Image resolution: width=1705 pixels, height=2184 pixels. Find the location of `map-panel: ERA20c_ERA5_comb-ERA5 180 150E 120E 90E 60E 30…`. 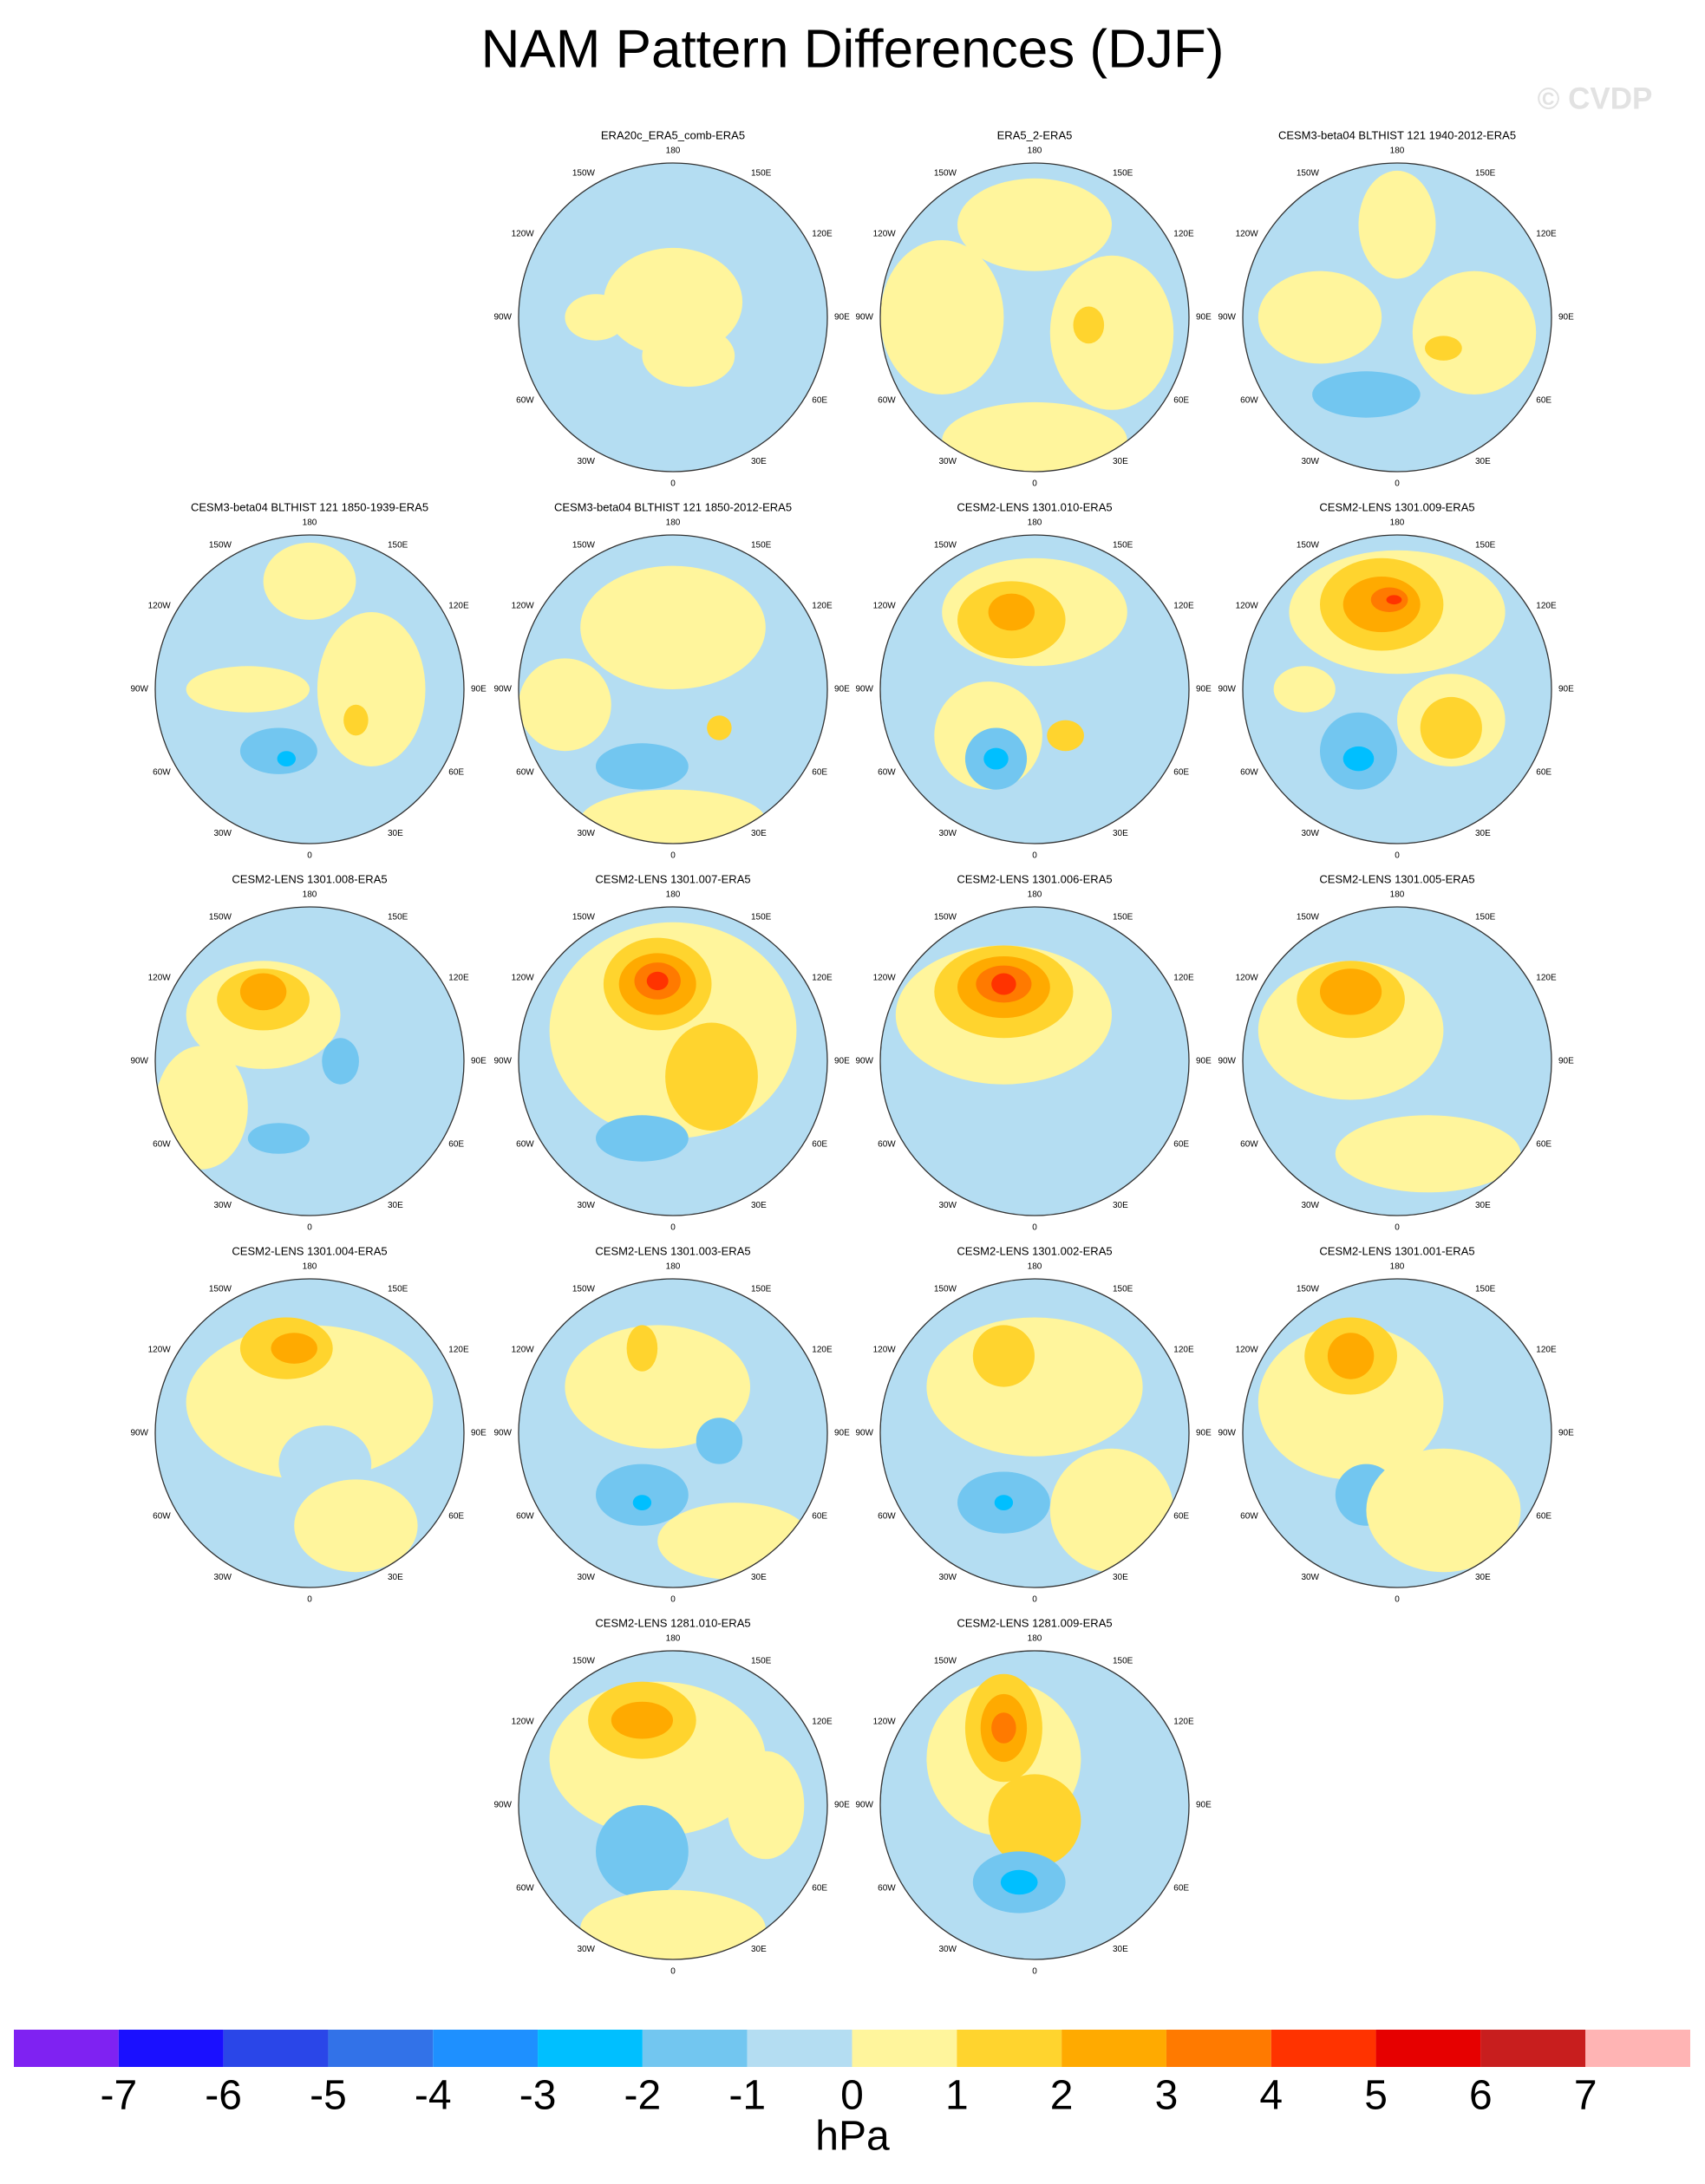

map-panel: ERA20c_ERA5_comb-ERA5 180 150E 120E 90E 60E 30… is located at coordinates (671, 308).